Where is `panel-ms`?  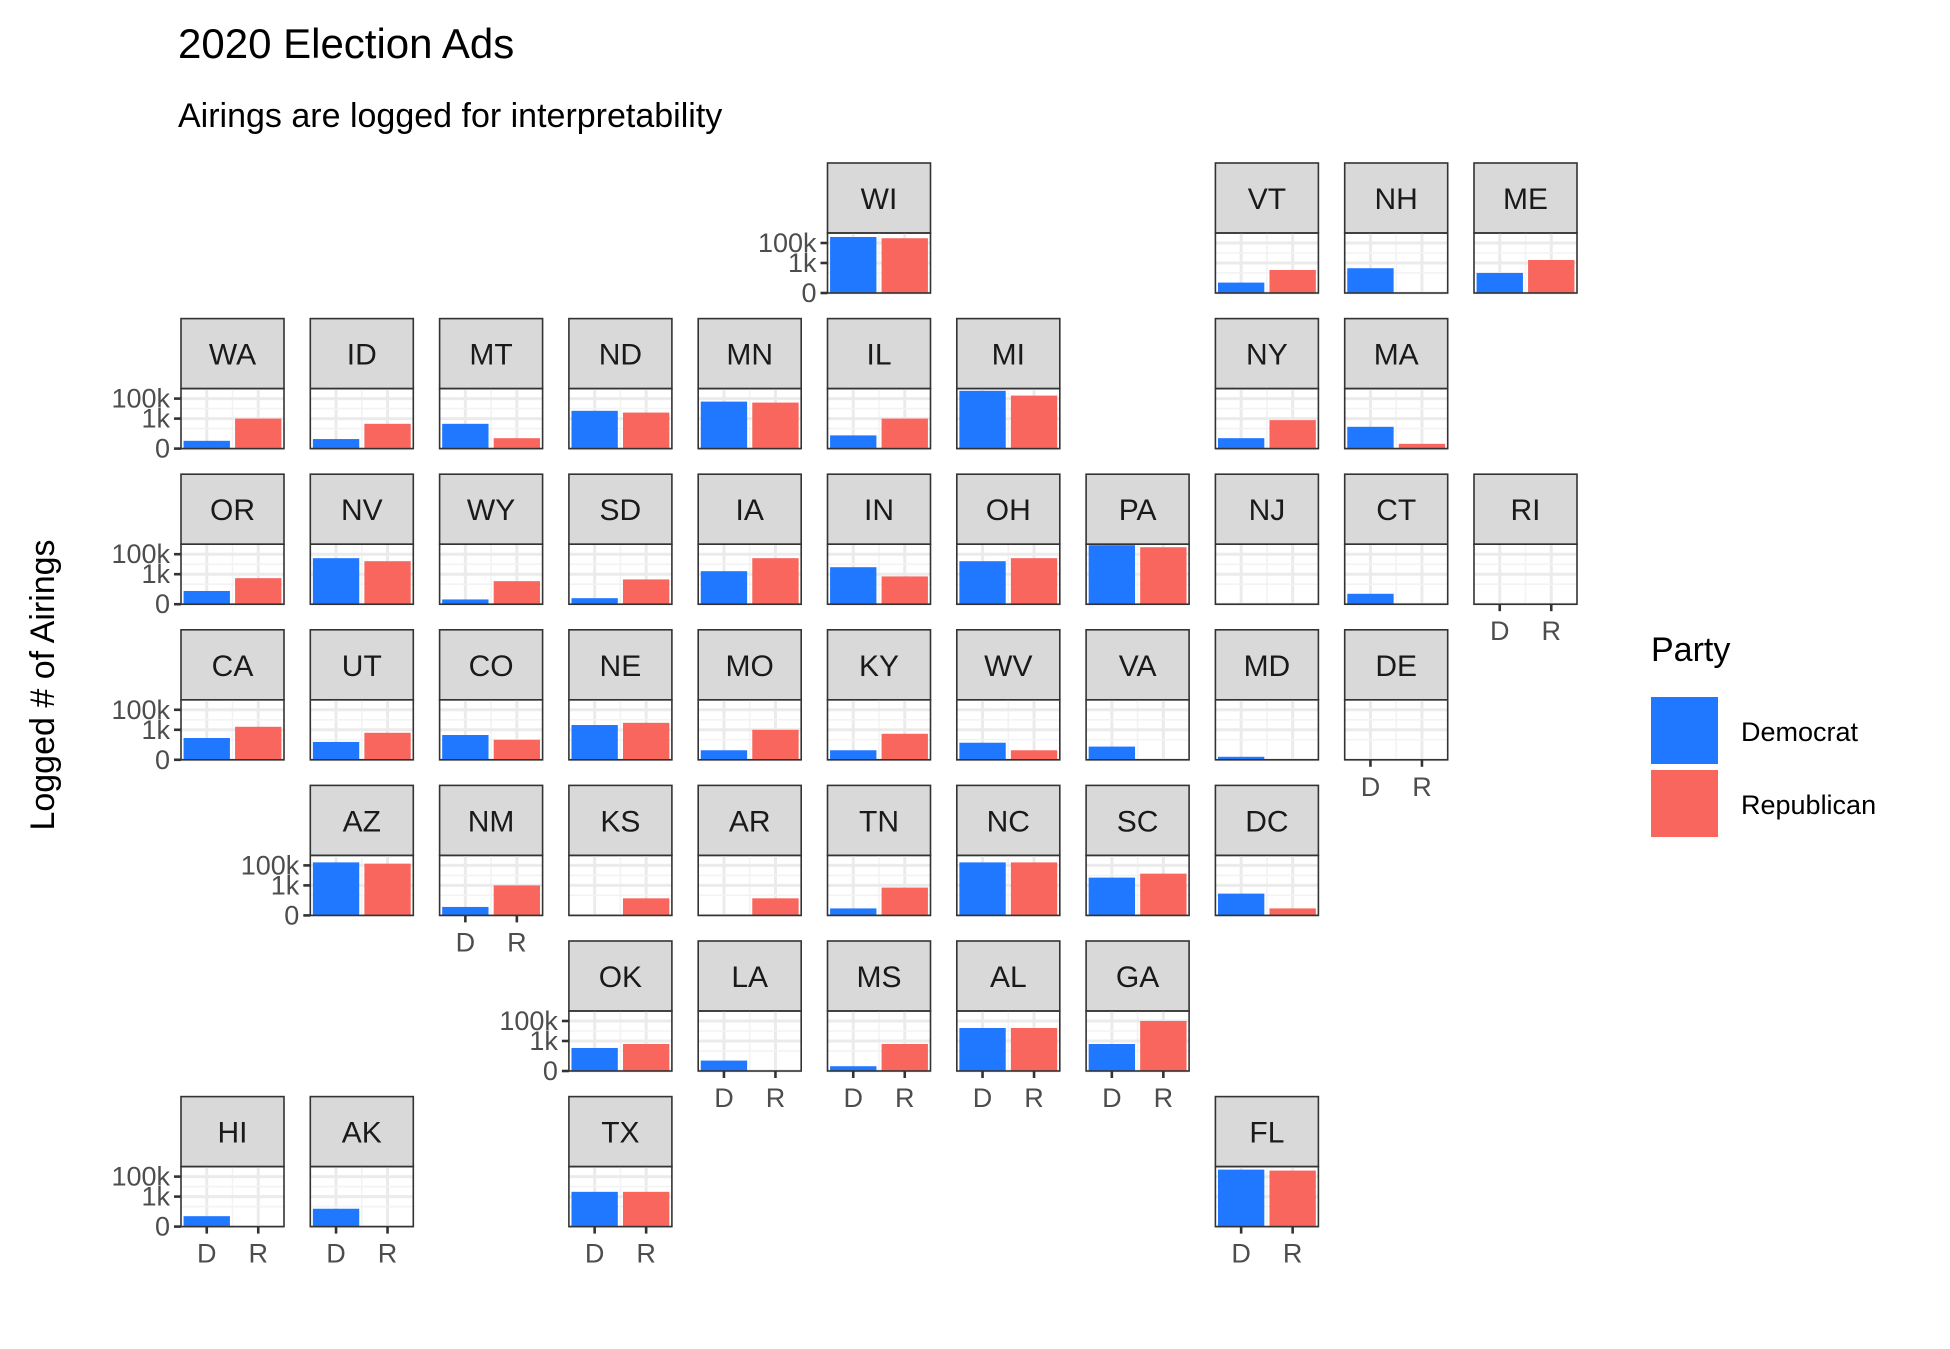
panel-ms is located at coordinates (879, 1041).